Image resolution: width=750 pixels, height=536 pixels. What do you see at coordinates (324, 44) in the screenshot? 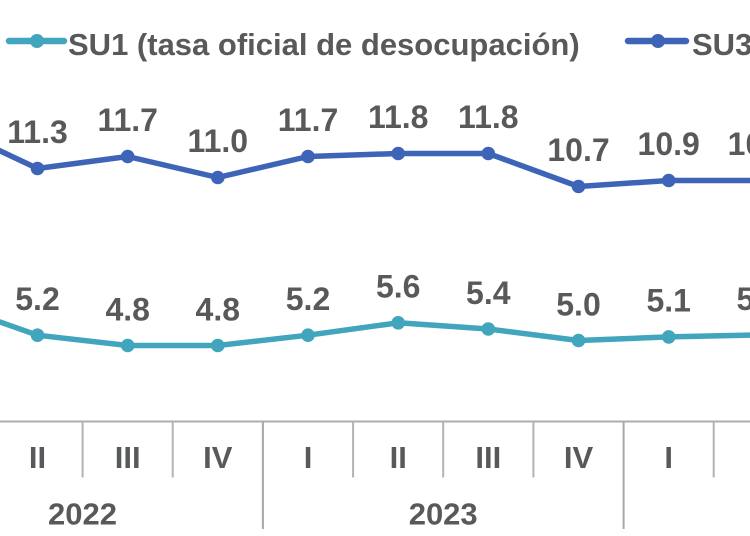
I see `svg-text:SU1 (tasa oficial de desocupac: SU1 (tasa oficial de desocupación)` at bounding box center [324, 44].